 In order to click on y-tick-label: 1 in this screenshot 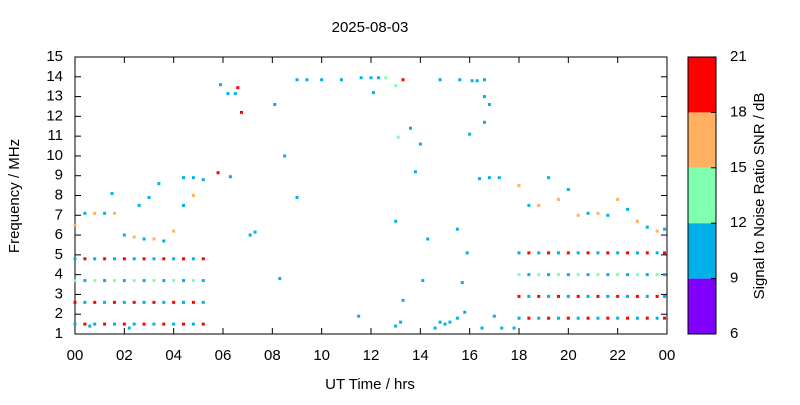, I will do `click(59, 333)`.